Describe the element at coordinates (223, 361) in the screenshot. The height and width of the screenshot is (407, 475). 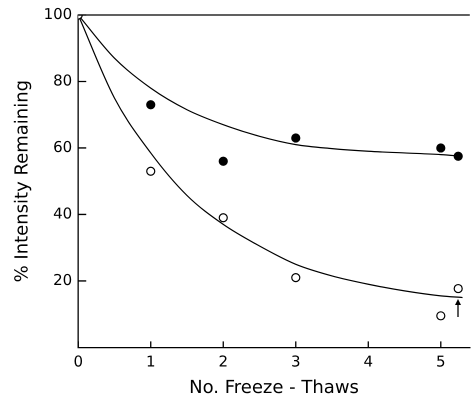
I see `x-tick-label: 2` at that location.